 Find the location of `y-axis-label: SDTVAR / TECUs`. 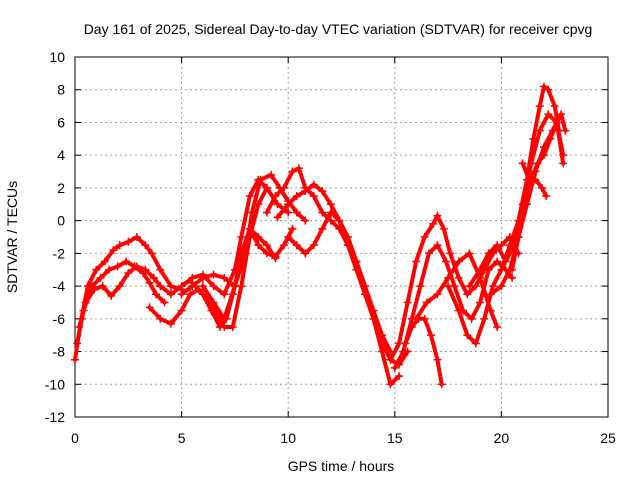

y-axis-label: SDTVAR / TECUs is located at coordinates (12, 237).